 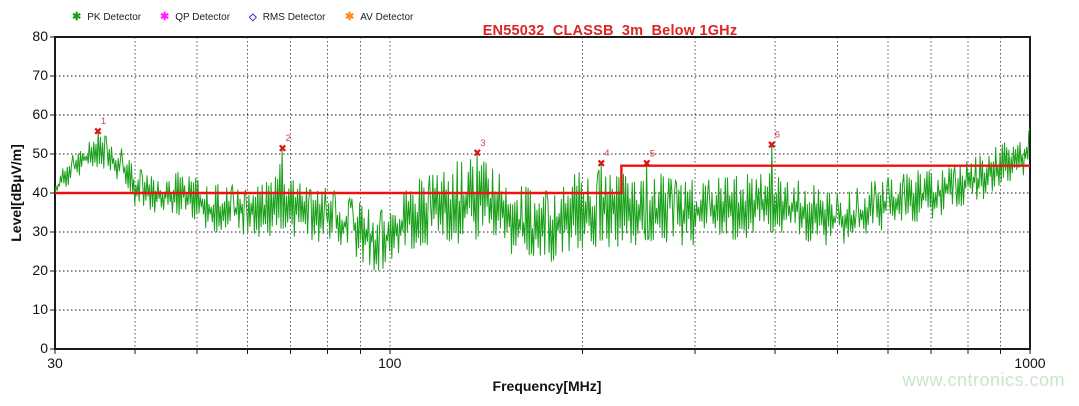 I want to click on x-tick-label: 100, so click(x=390, y=363).